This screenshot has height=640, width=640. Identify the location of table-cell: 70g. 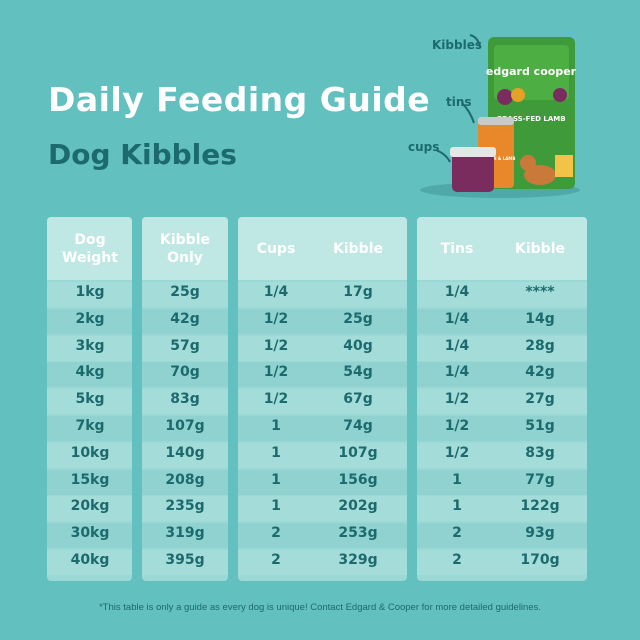
(185, 372).